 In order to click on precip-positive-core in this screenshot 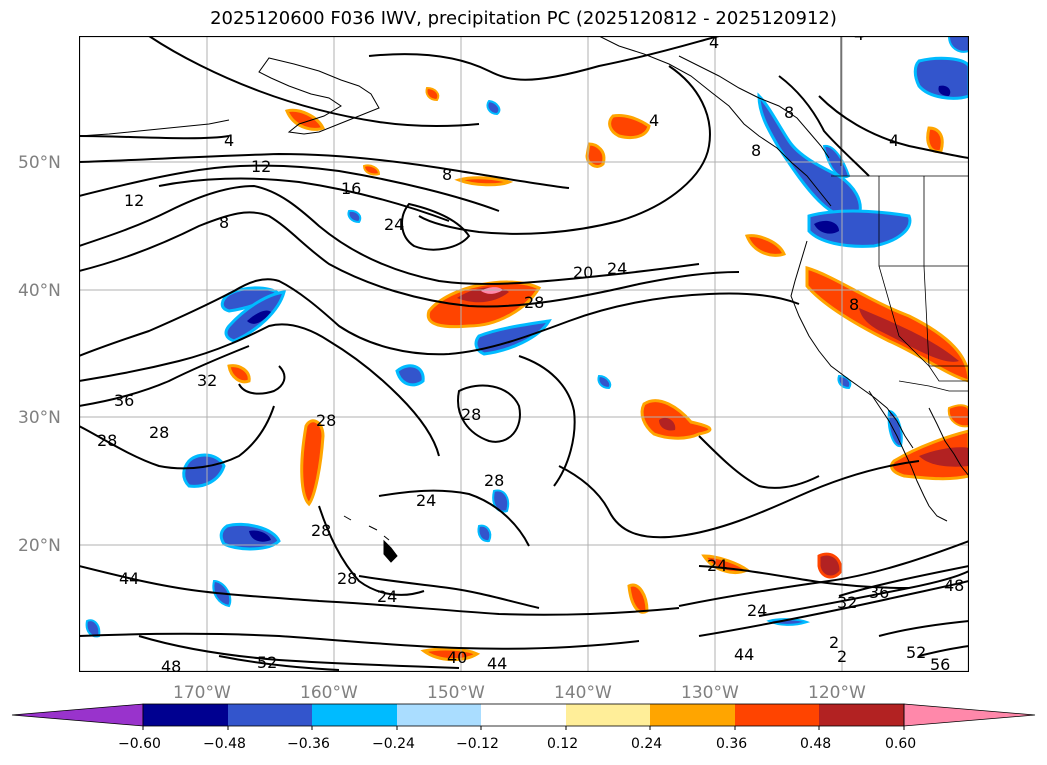, I will do `click(667, 424)`.